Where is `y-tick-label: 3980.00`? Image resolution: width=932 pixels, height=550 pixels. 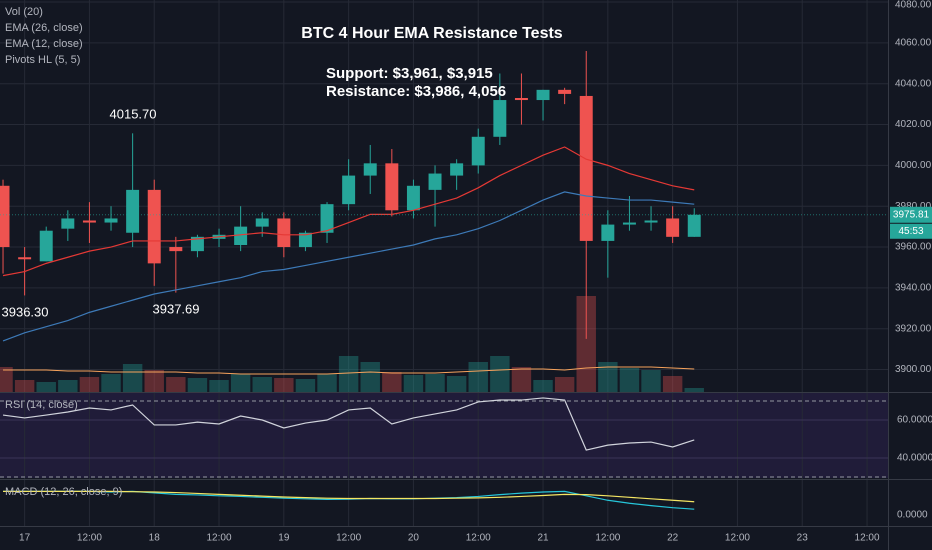 y-tick-label: 3980.00 is located at coordinates (913, 206).